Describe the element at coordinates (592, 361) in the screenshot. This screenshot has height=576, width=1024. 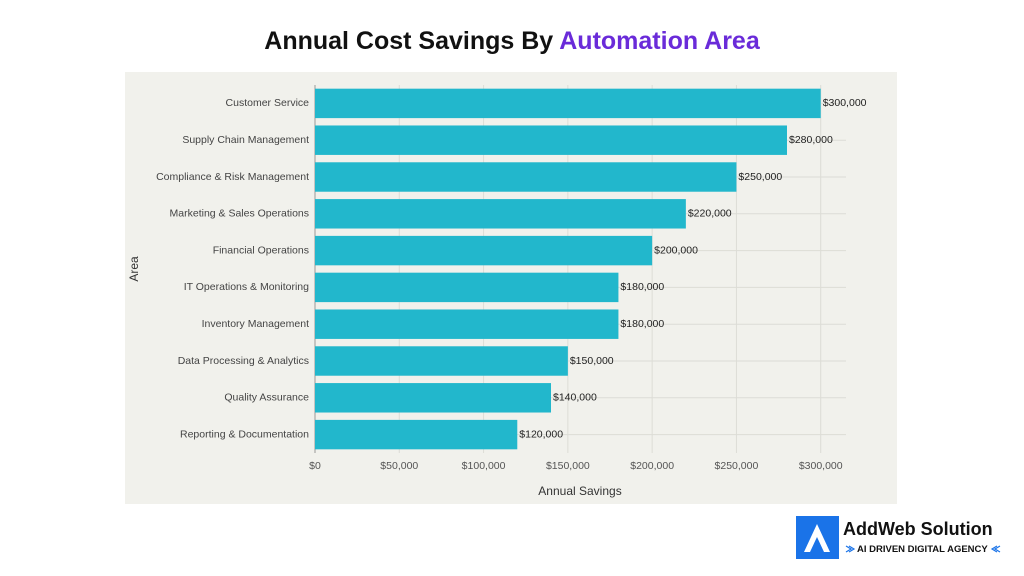
I see `data-label: $150,000` at that location.